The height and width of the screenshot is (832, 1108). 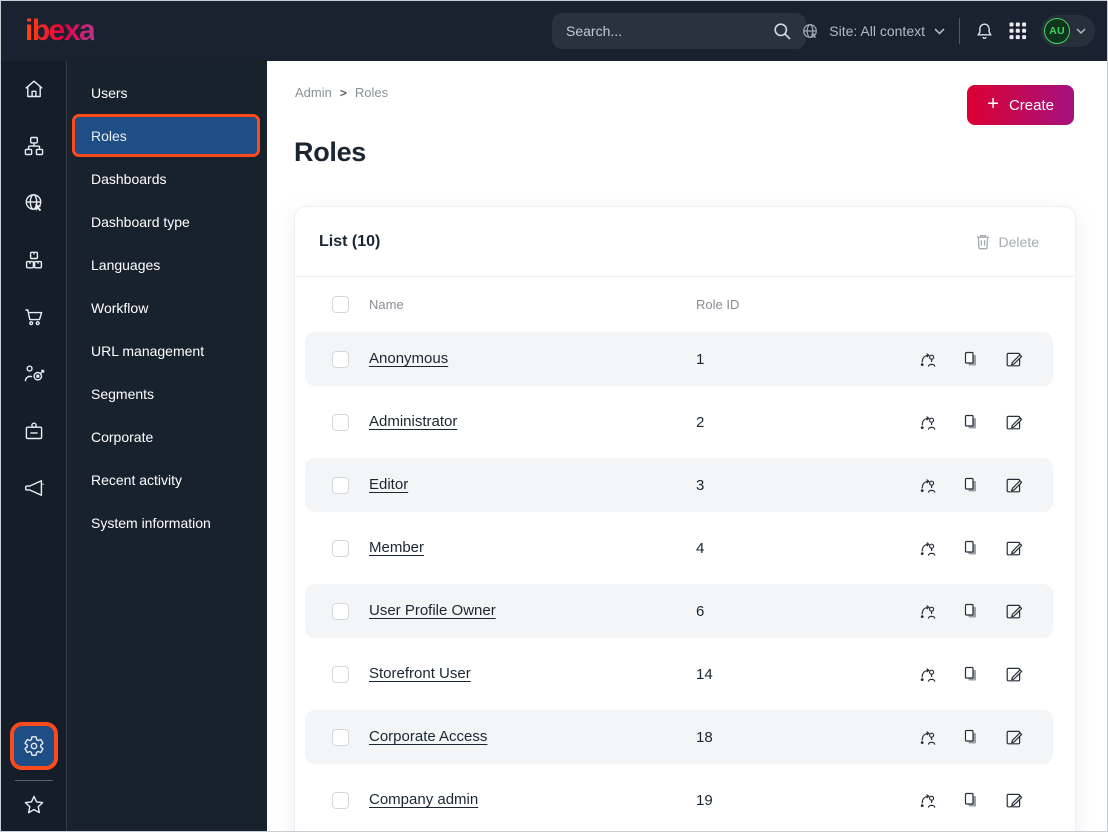 I want to click on sidebar-item-languages: Languages, so click(x=167, y=264).